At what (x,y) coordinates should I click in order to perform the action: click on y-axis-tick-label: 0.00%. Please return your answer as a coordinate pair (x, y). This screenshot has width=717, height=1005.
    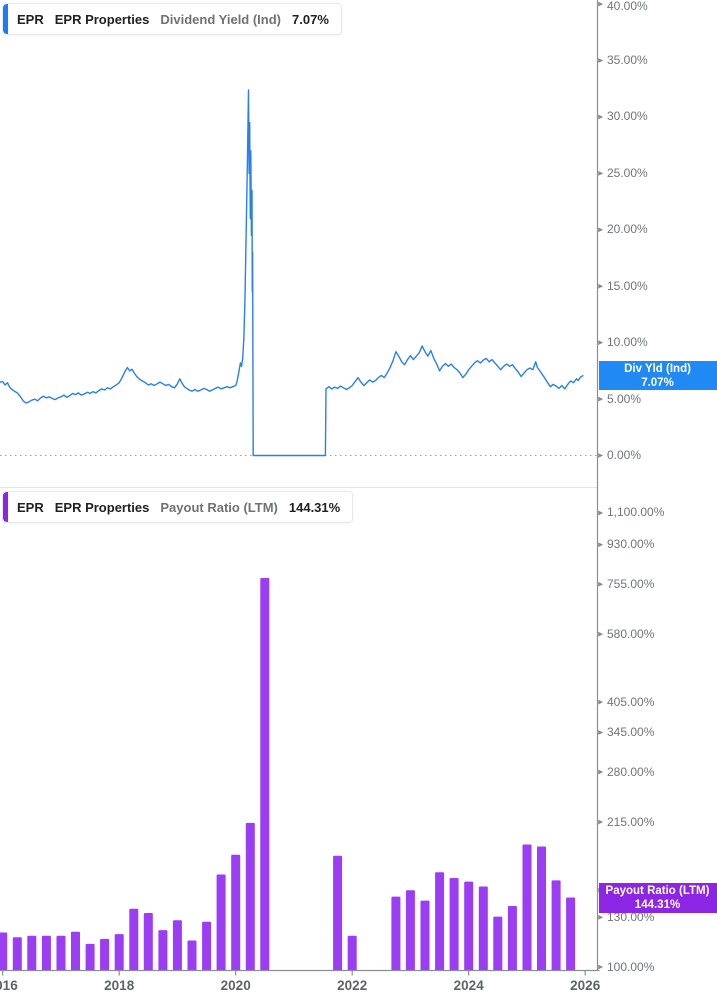
    Looking at the image, I should click on (624, 455).